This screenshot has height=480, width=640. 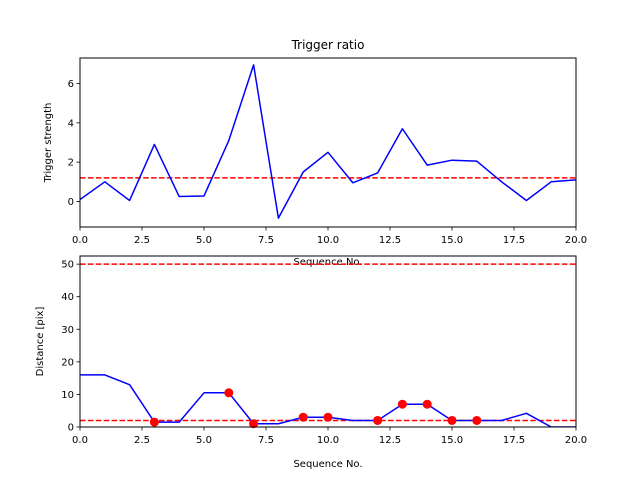 I want to click on y-tick-label: 6, so click(x=71, y=84).